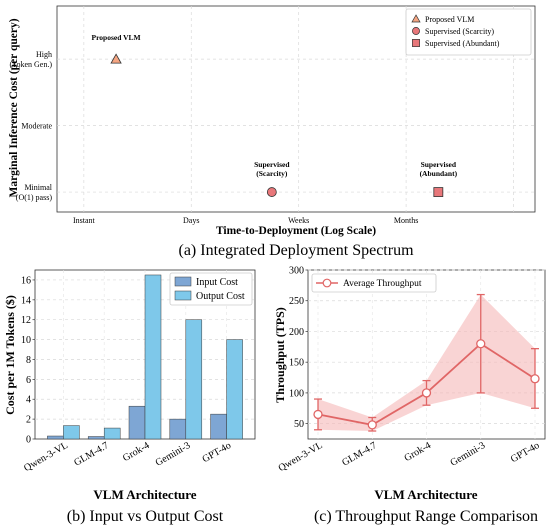 The height and width of the screenshot is (529, 550). What do you see at coordinates (296, 332) in the screenshot?
I see `y-tick-label: 200` at bounding box center [296, 332].